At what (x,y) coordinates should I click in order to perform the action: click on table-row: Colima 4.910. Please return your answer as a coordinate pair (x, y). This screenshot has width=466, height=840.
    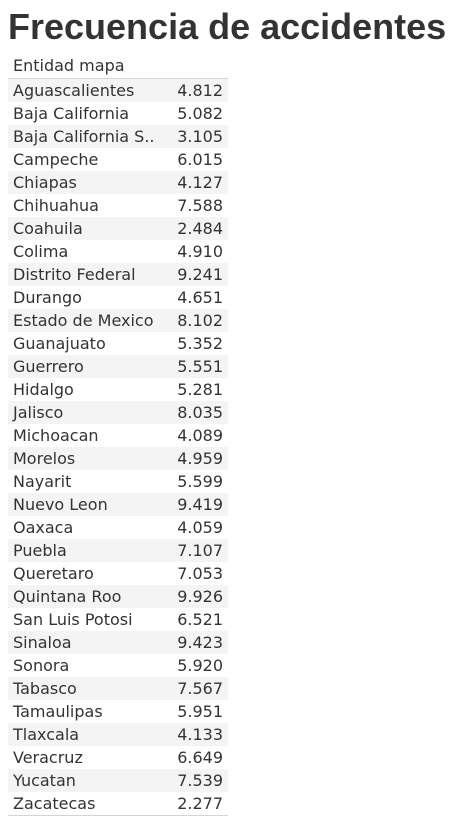
    Looking at the image, I should click on (118, 251).